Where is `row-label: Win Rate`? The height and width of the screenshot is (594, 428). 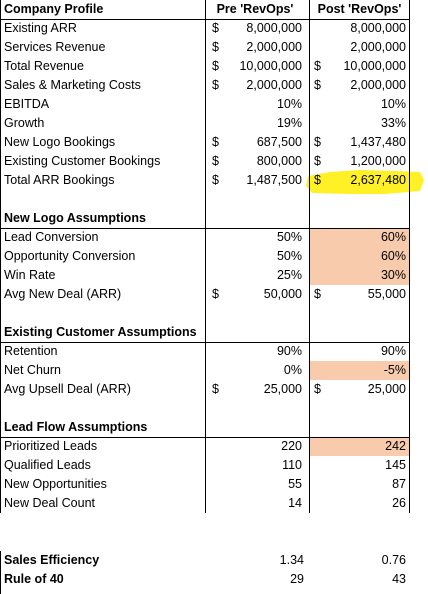 row-label: Win Rate is located at coordinates (30, 275).